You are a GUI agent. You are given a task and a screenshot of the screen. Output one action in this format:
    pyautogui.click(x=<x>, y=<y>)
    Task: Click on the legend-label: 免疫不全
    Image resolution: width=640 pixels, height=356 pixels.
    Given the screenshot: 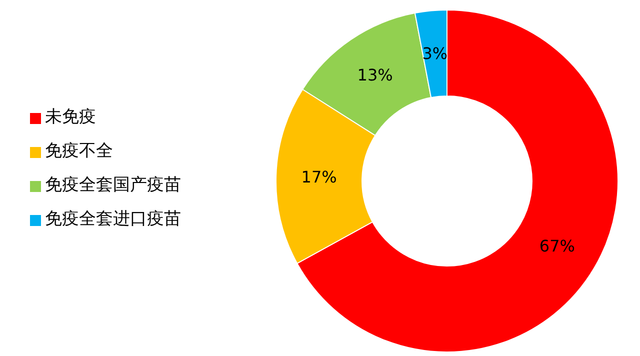 What is the action you would take?
    pyautogui.click(x=79, y=151)
    